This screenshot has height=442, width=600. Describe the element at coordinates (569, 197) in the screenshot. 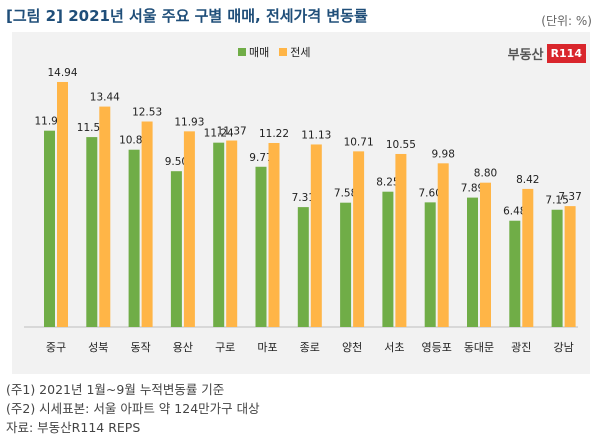

I see `data-label-jeonse: 7.37` at that location.